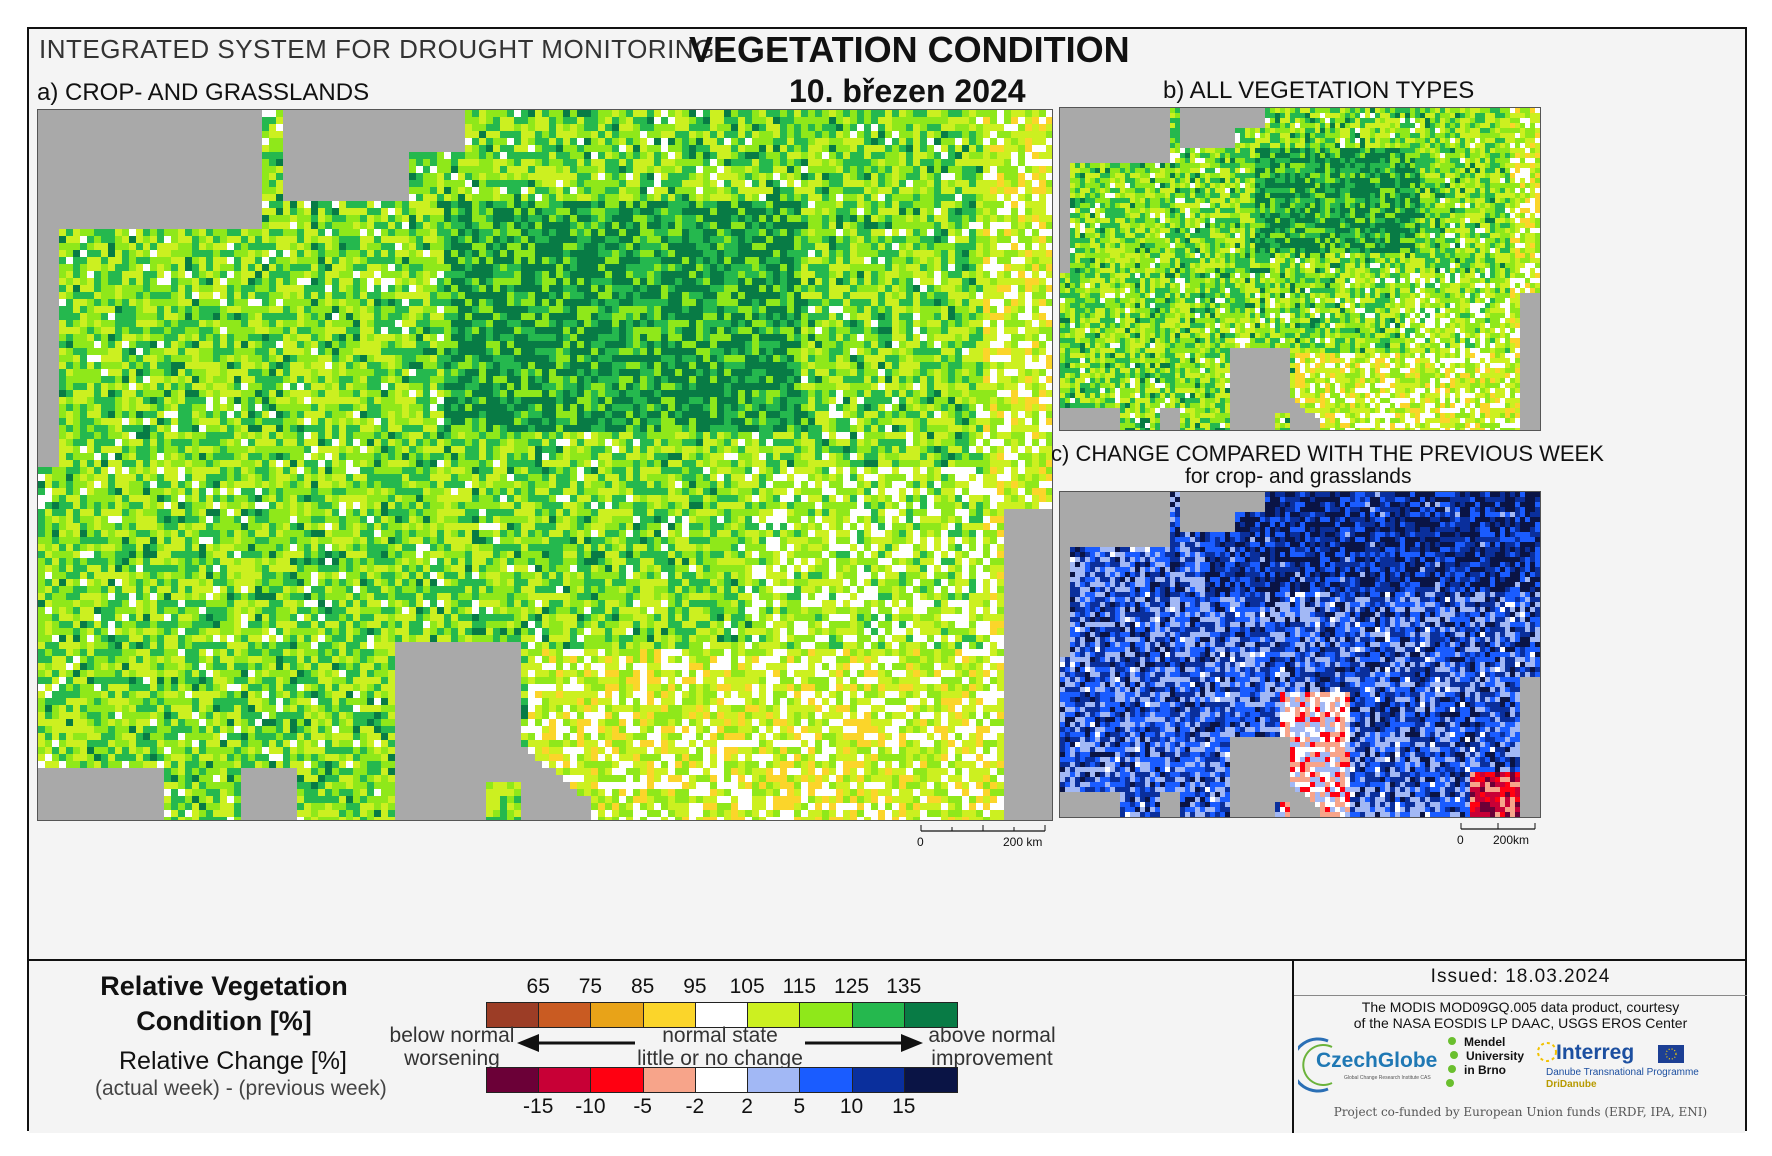  I want to click on mendel-line1: Mendel, so click(1491, 1042).